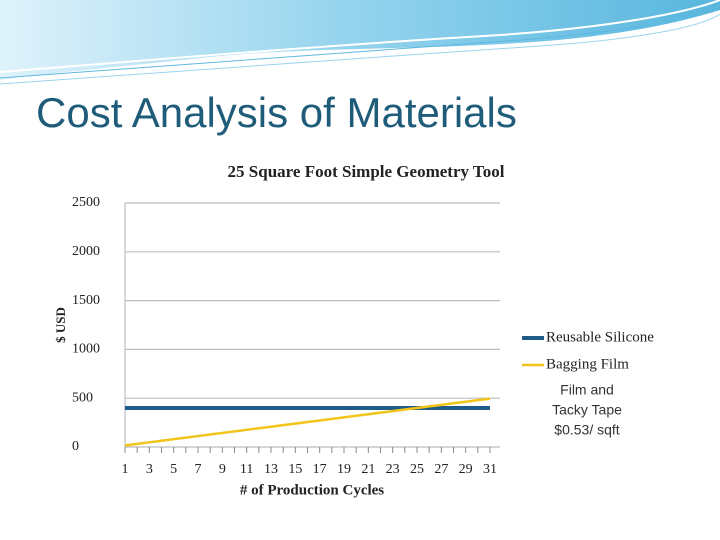 The width and height of the screenshot is (720, 540). Describe the element at coordinates (125, 469) in the screenshot. I see `x-tick-label: 1` at that location.